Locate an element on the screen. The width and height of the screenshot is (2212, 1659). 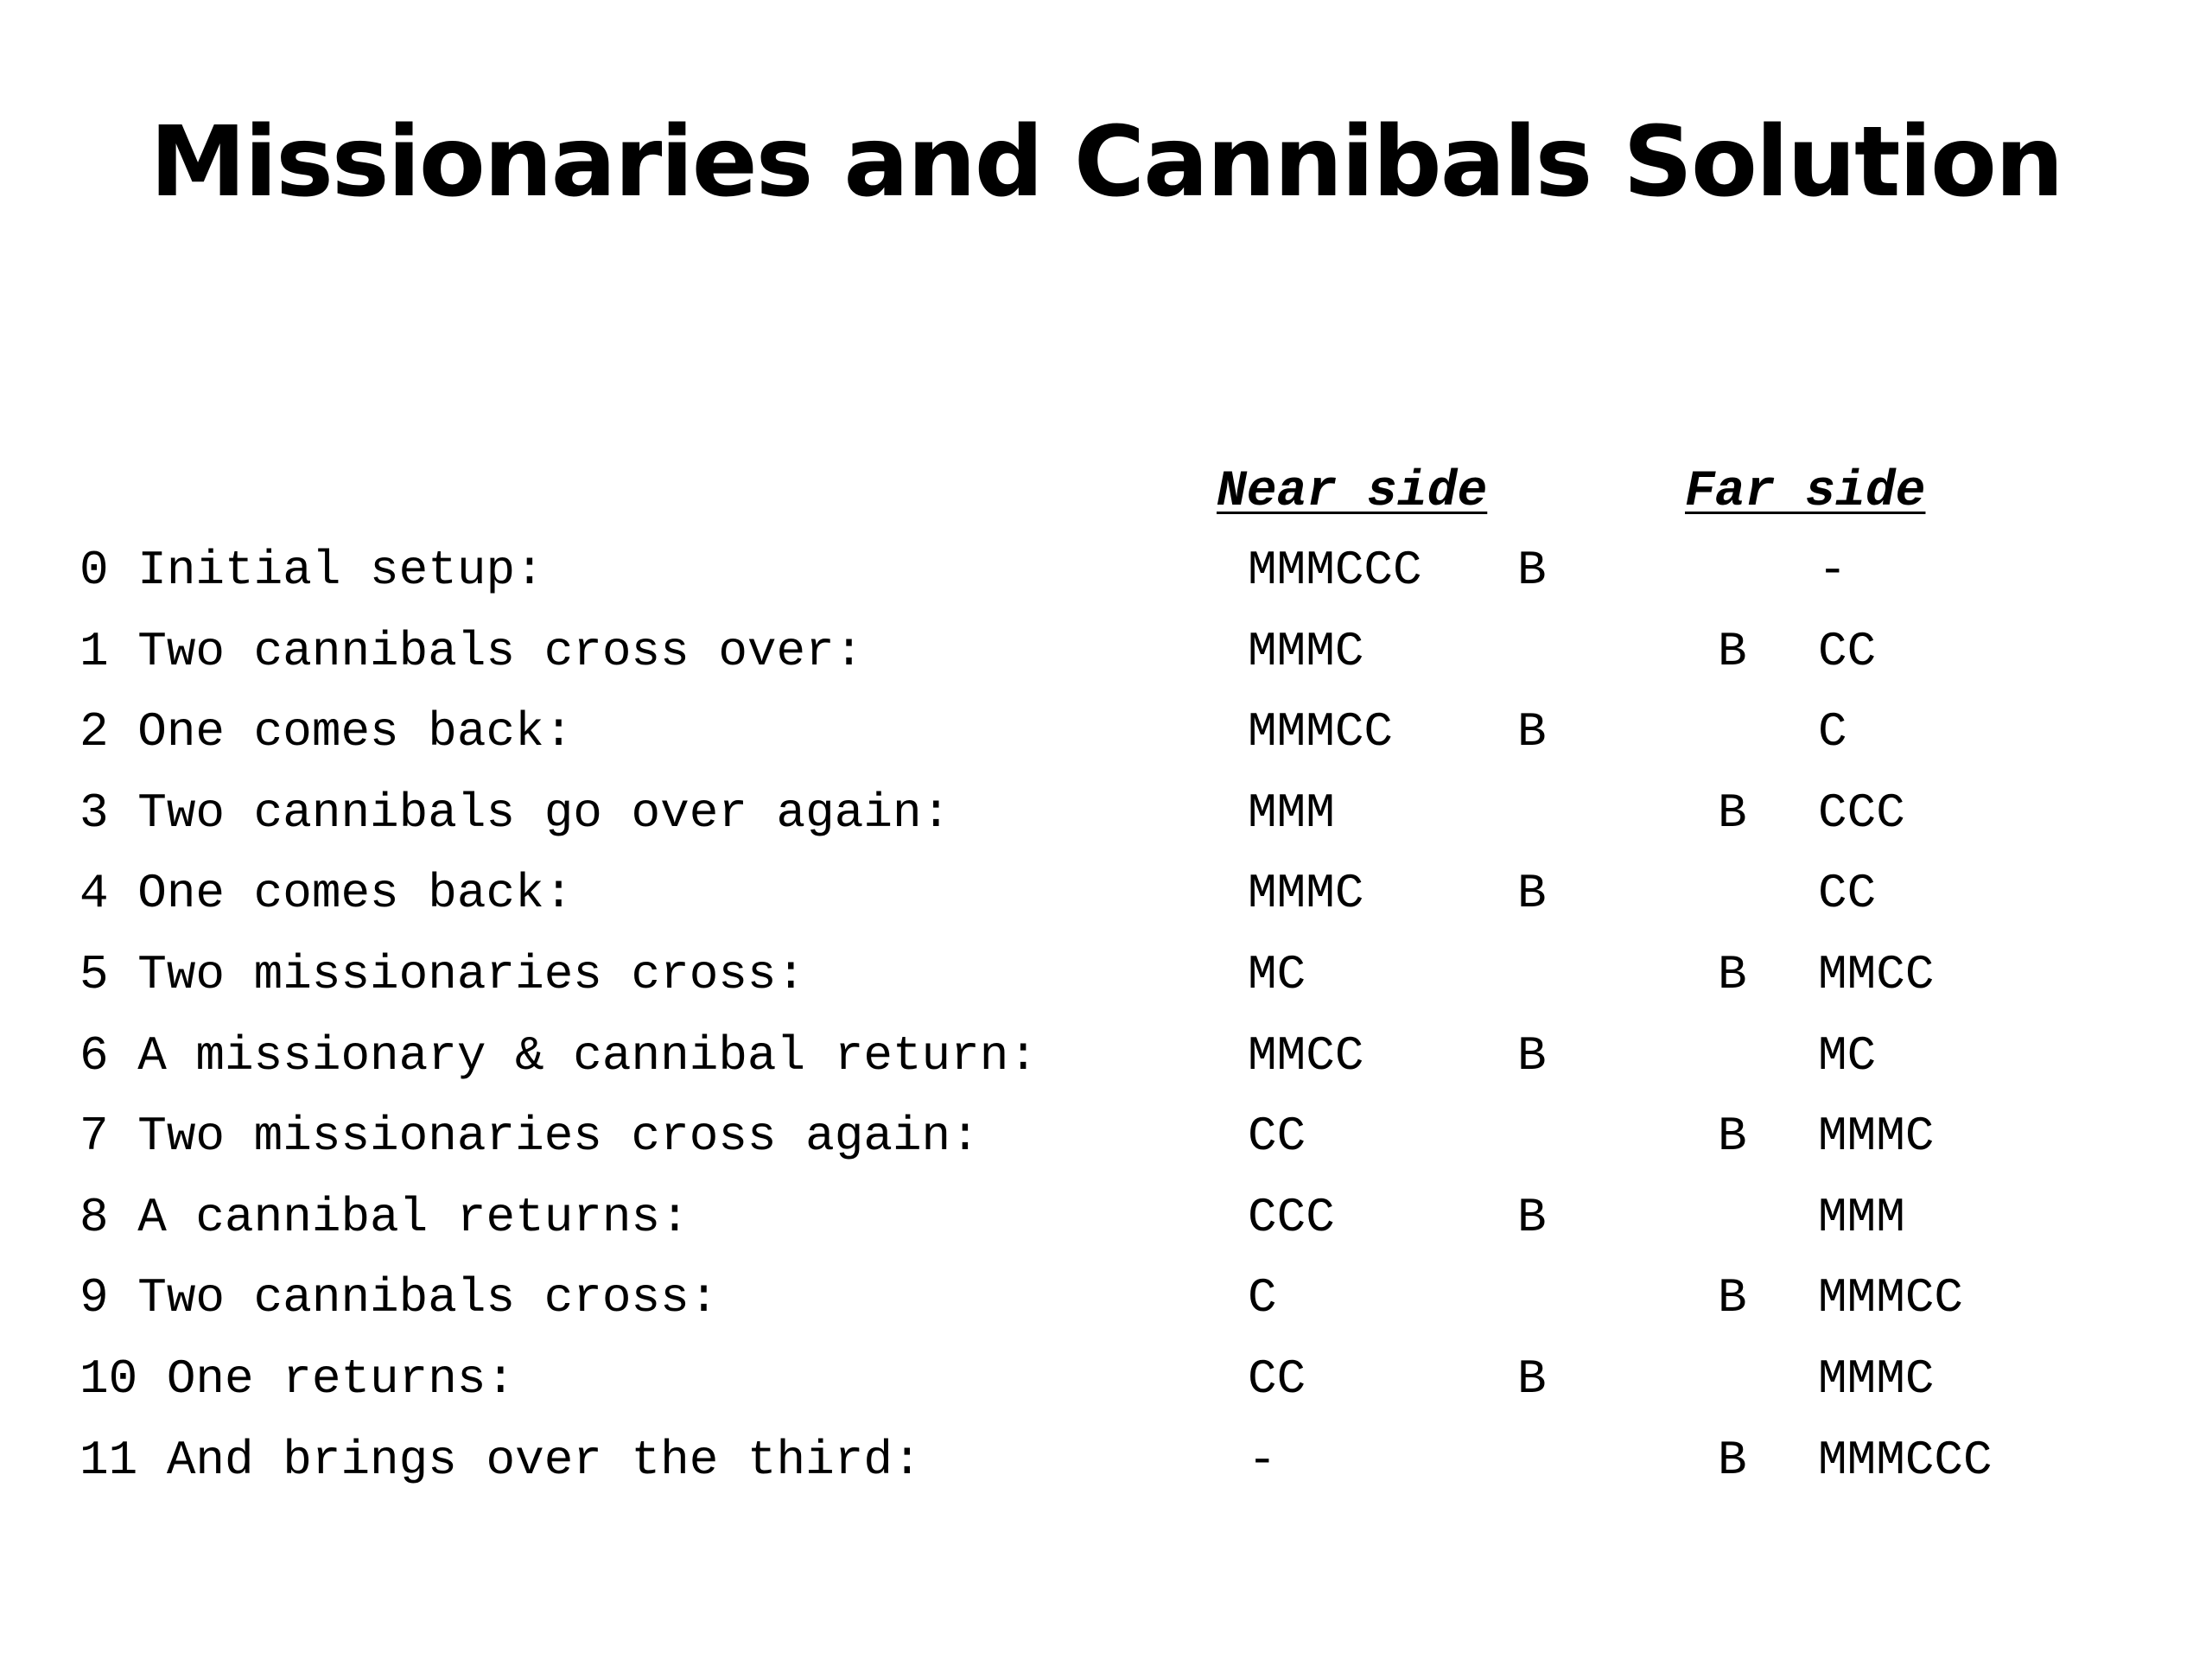
step-description: 6 A missionary & cannibal return: is located at coordinates (558, 1055).